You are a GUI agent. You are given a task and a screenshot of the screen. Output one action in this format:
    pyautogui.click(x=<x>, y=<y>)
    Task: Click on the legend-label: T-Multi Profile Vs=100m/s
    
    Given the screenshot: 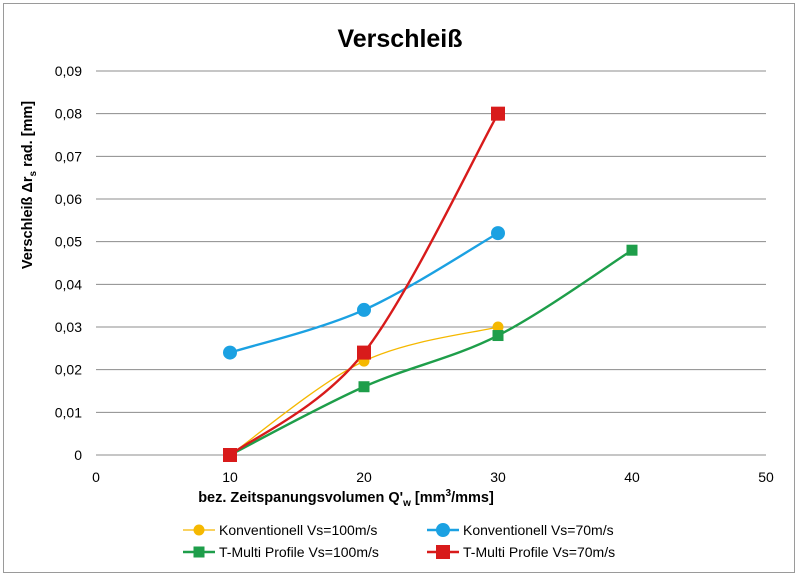 What is the action you would take?
    pyautogui.click(x=299, y=552)
    